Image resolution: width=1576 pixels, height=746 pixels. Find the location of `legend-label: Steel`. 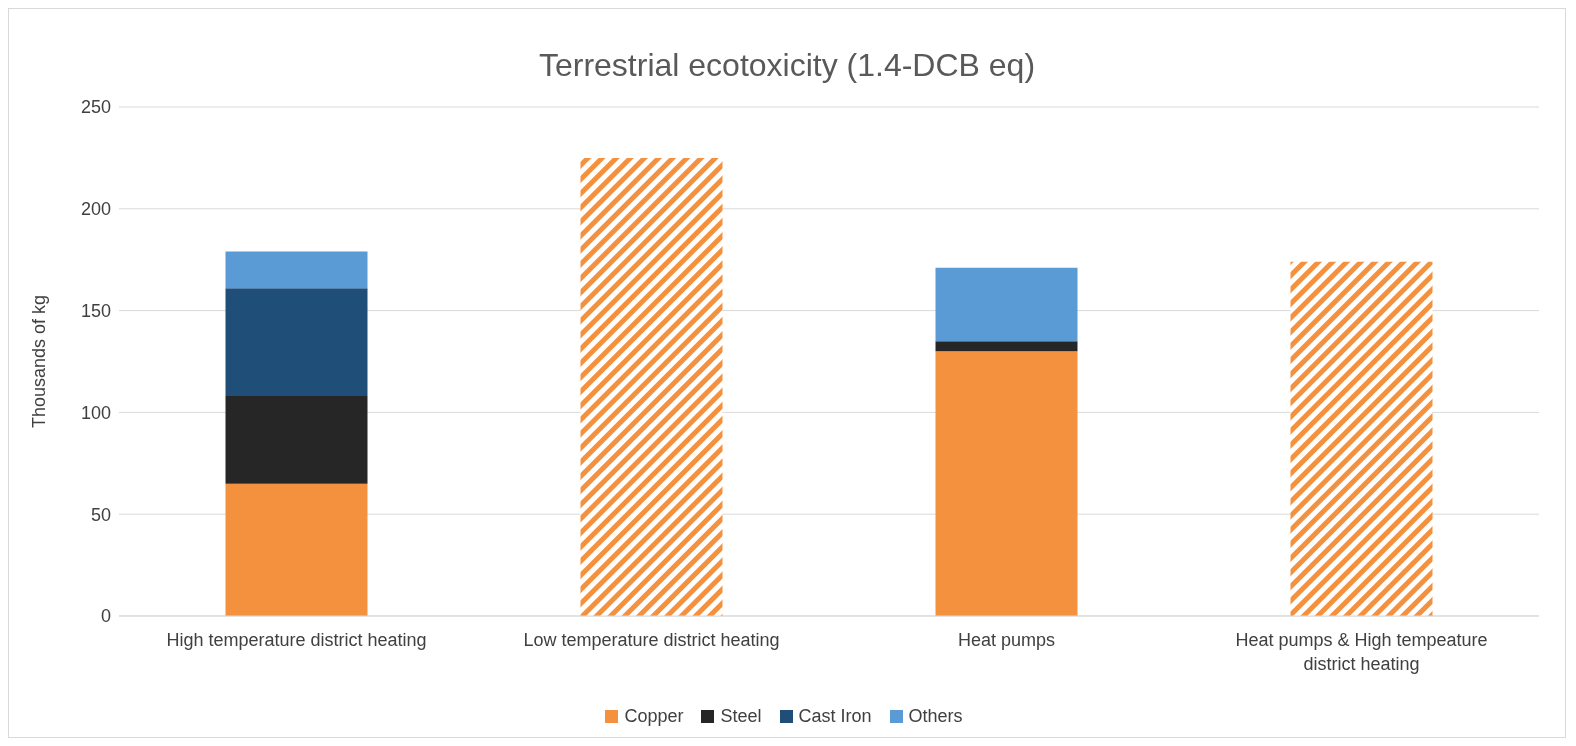

legend-label: Steel is located at coordinates (741, 716).